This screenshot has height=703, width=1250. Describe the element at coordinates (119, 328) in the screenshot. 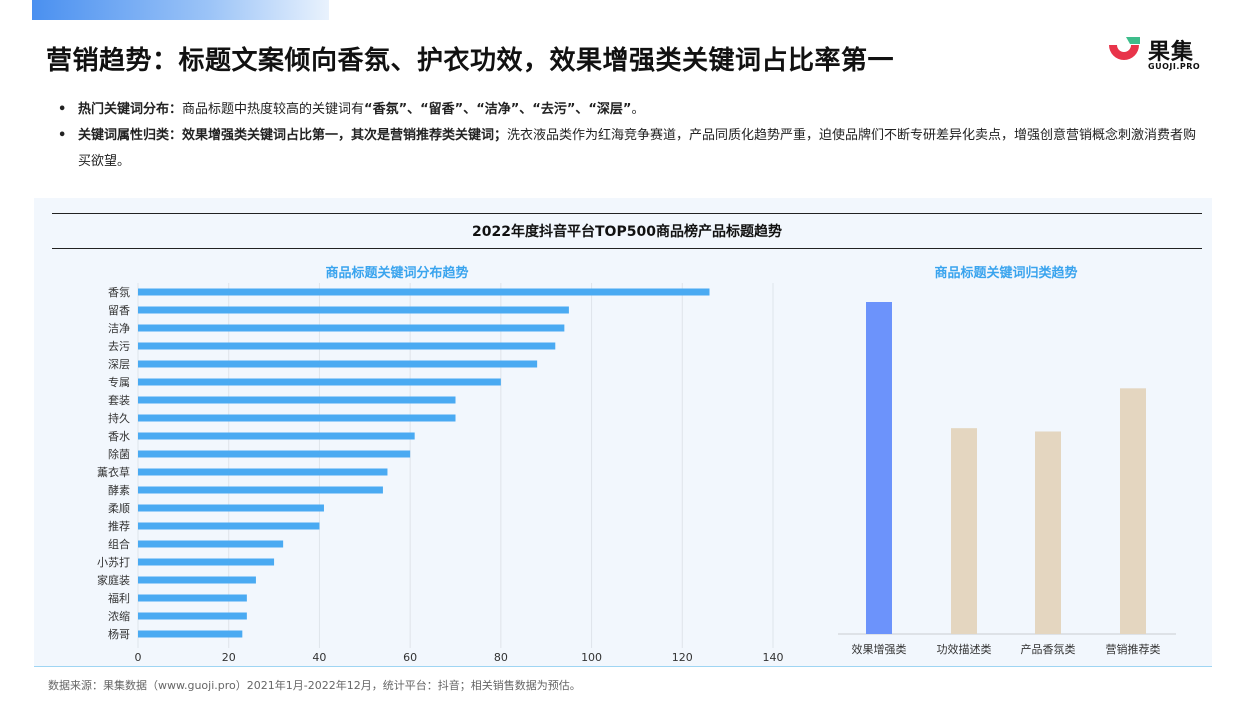

I see `y-category-label: 洁净` at that location.